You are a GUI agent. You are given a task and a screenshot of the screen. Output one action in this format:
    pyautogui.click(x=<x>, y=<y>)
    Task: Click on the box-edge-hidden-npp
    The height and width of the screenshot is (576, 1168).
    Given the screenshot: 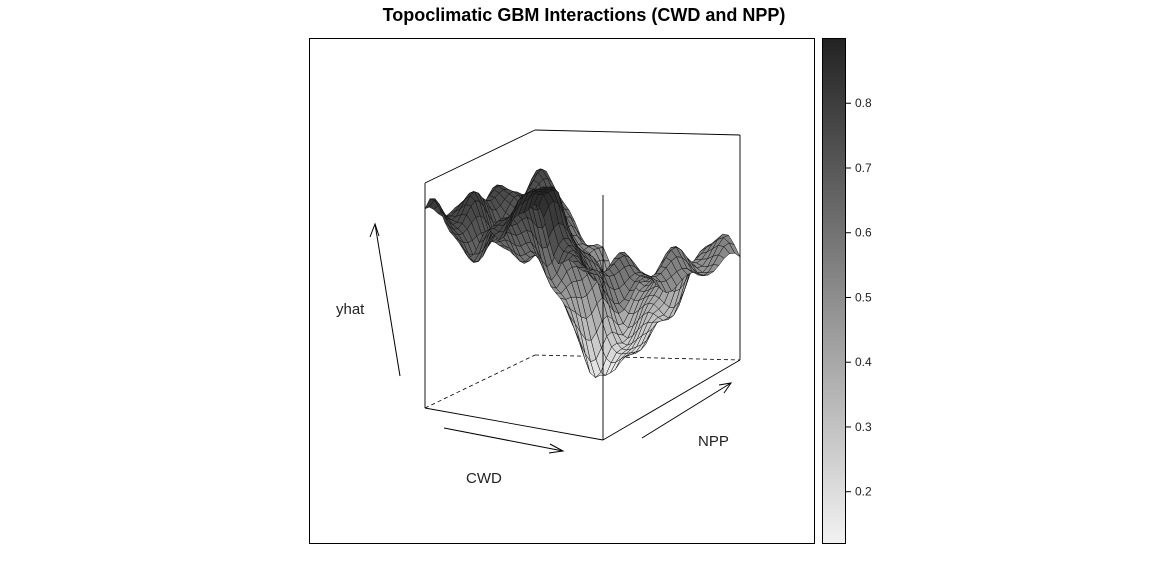 What is the action you would take?
    pyautogui.click(x=637, y=357)
    